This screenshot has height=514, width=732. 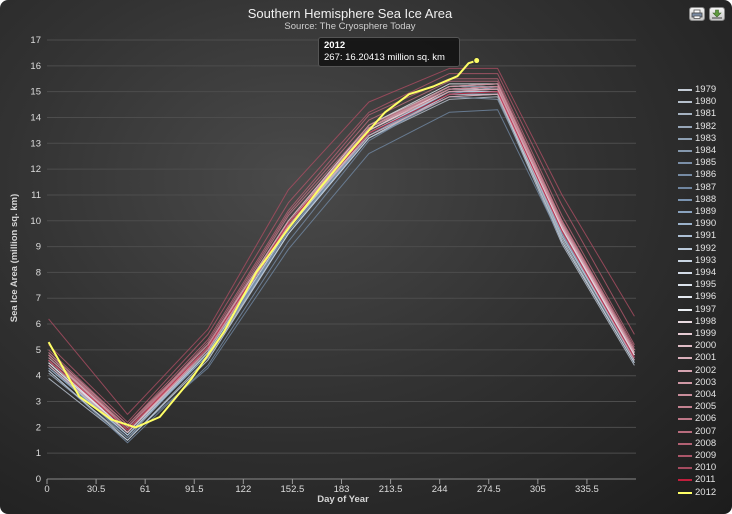 I want to click on legend-item-1996: 1996, so click(x=703, y=297).